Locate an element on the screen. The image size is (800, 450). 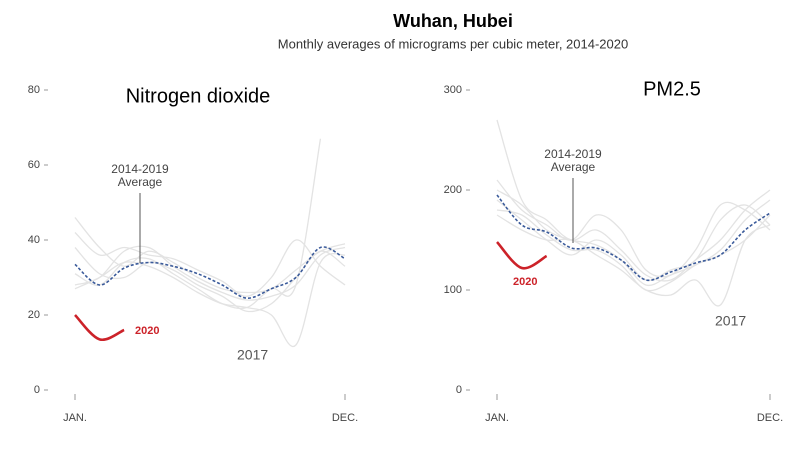
y-tick-label: 20 is located at coordinates (34, 315).